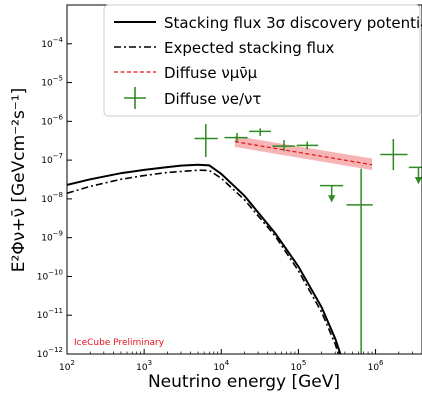 The height and width of the screenshot is (394, 422). Describe the element at coordinates (52, 159) in the screenshot. I see `y-tick-label: 10⁻⁷` at that location.